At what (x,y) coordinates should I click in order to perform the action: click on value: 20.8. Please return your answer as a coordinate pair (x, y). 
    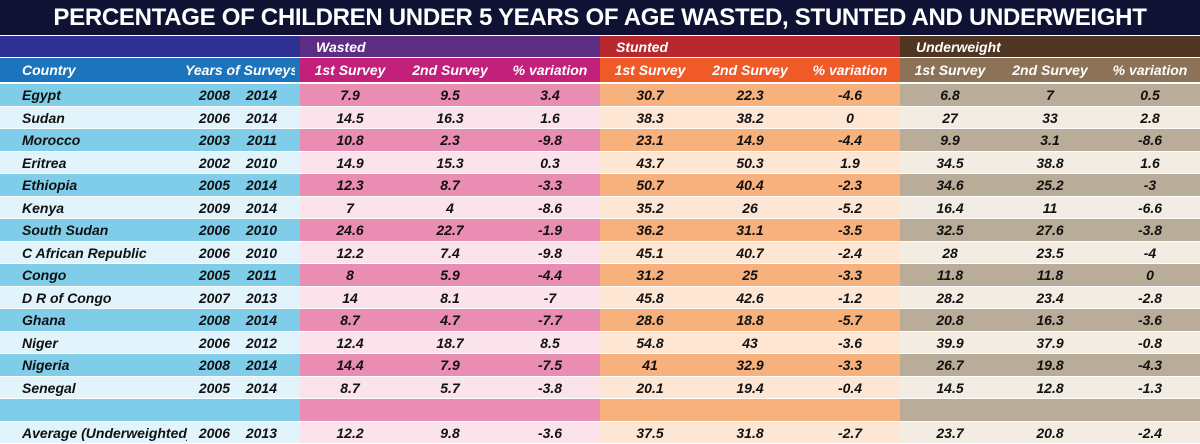
    Looking at the image, I should click on (950, 320).